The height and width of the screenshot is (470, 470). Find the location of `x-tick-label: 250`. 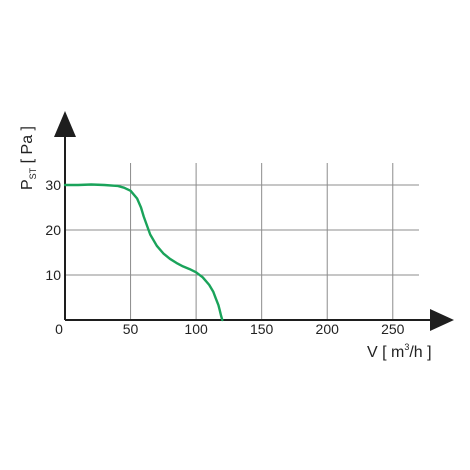

x-tick-label: 250 is located at coordinates (393, 329).